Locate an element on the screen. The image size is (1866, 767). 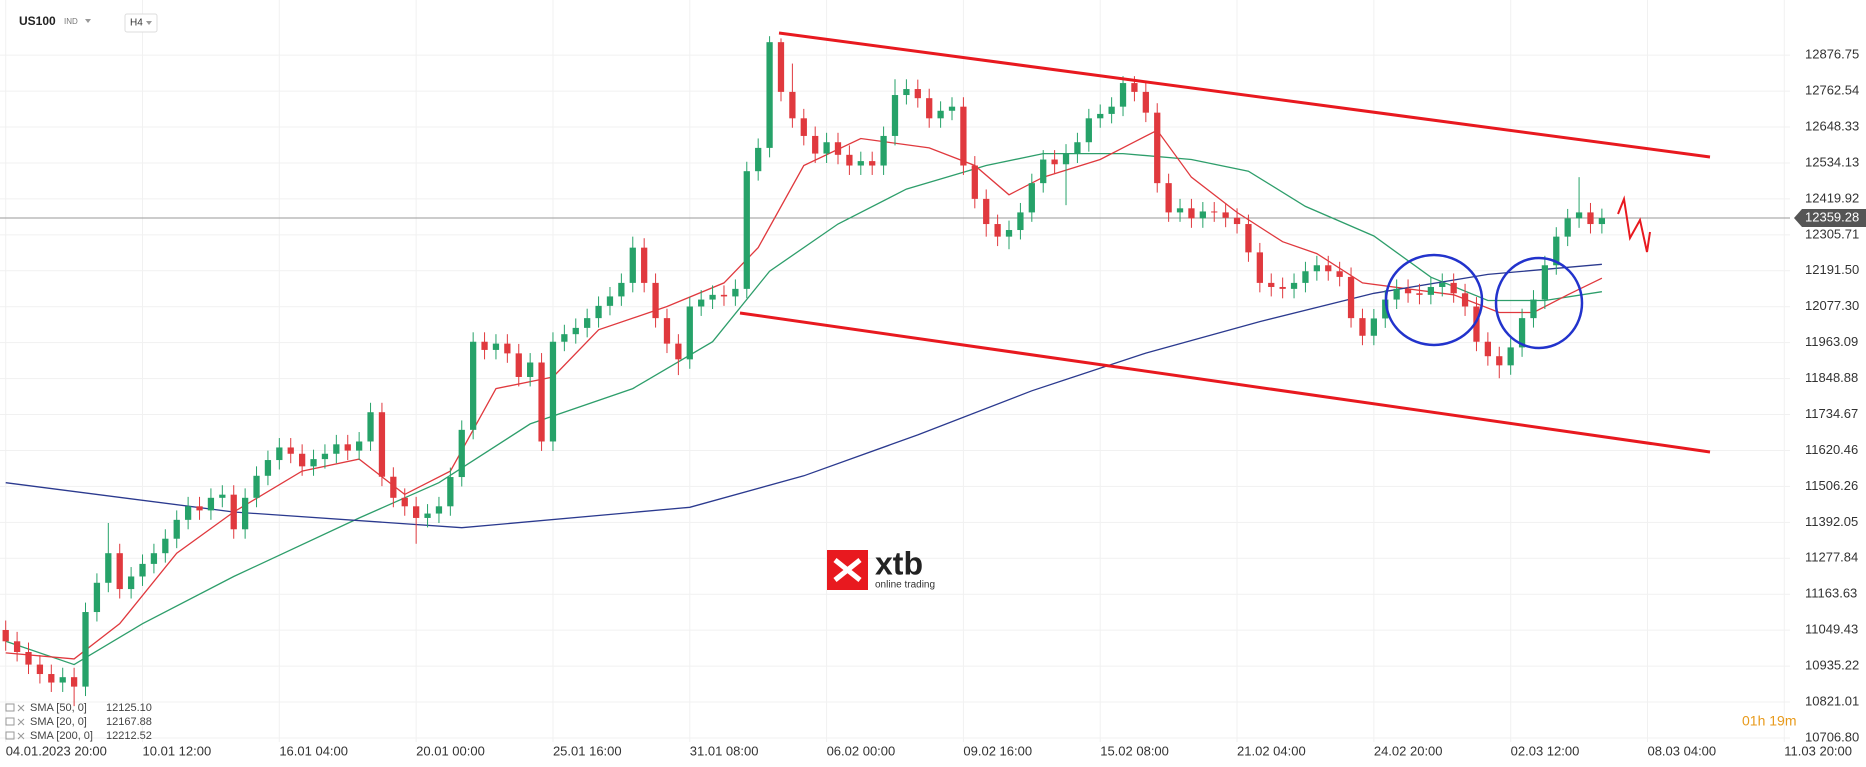
x-tick-label: 02.03 12:00 is located at coordinates (1545, 750).